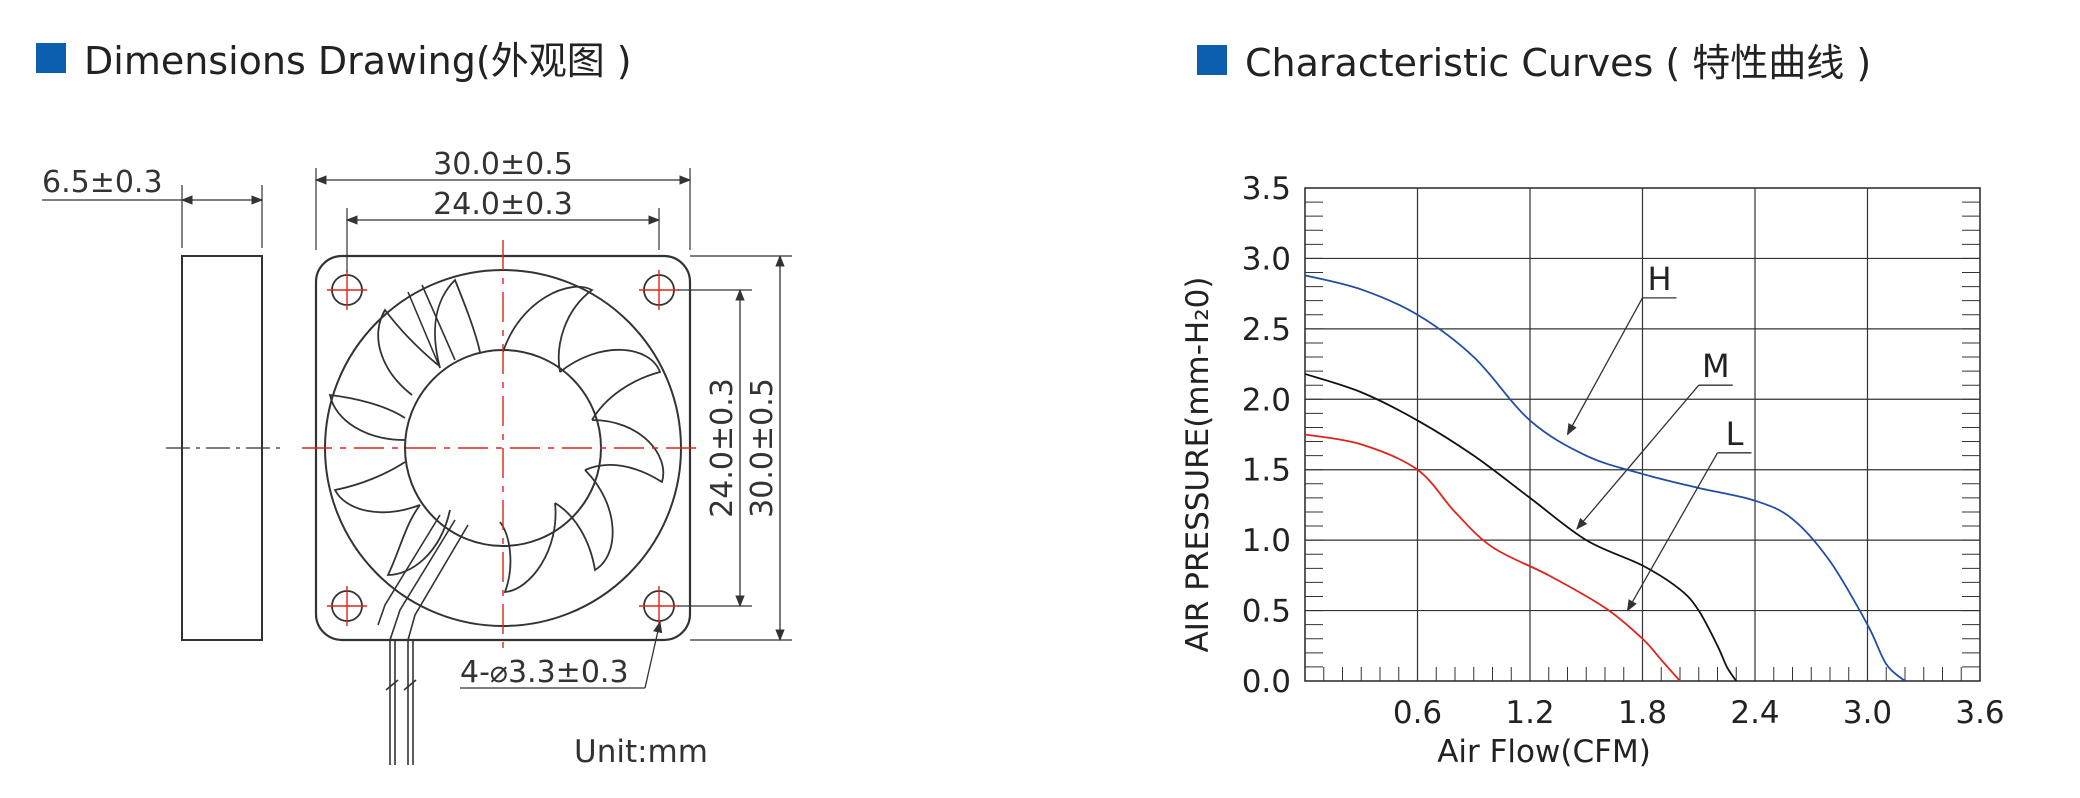 This screenshot has height=798, width=2080. Describe the element at coordinates (1266, 330) in the screenshot. I see `y-tick-label: 2.5` at that location.